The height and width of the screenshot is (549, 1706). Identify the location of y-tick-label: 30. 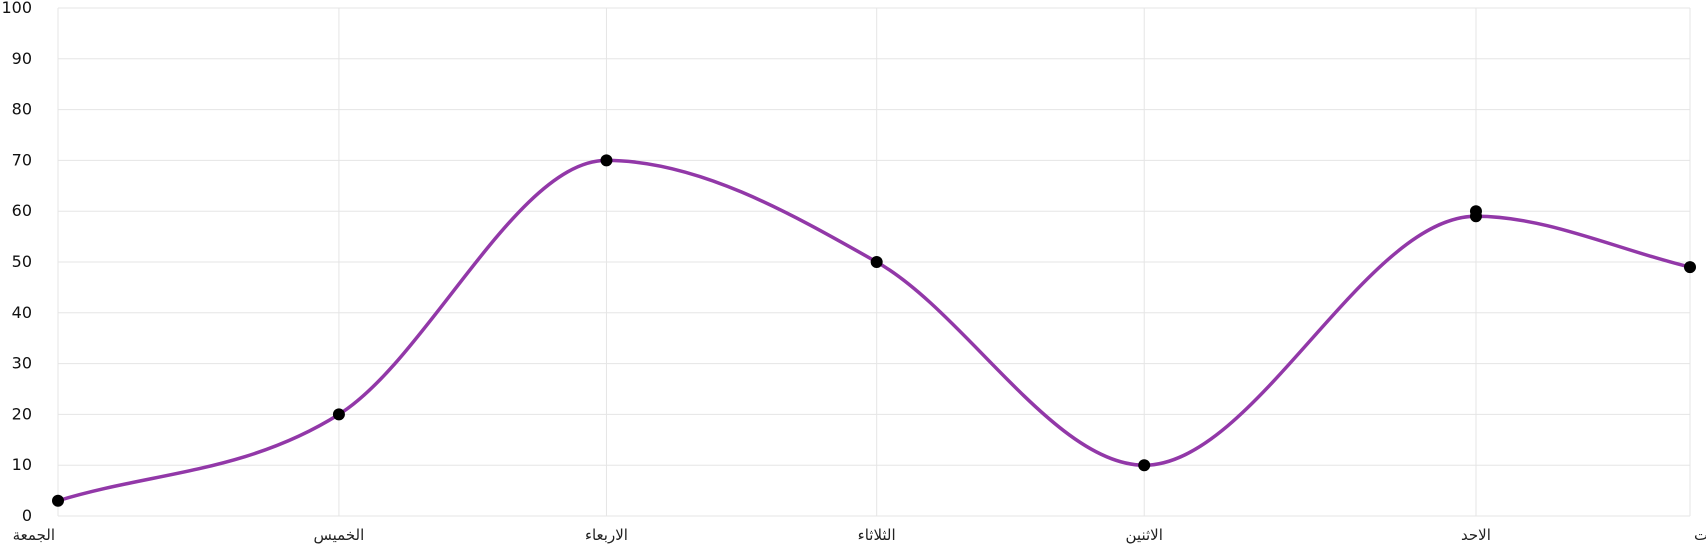
(22, 363).